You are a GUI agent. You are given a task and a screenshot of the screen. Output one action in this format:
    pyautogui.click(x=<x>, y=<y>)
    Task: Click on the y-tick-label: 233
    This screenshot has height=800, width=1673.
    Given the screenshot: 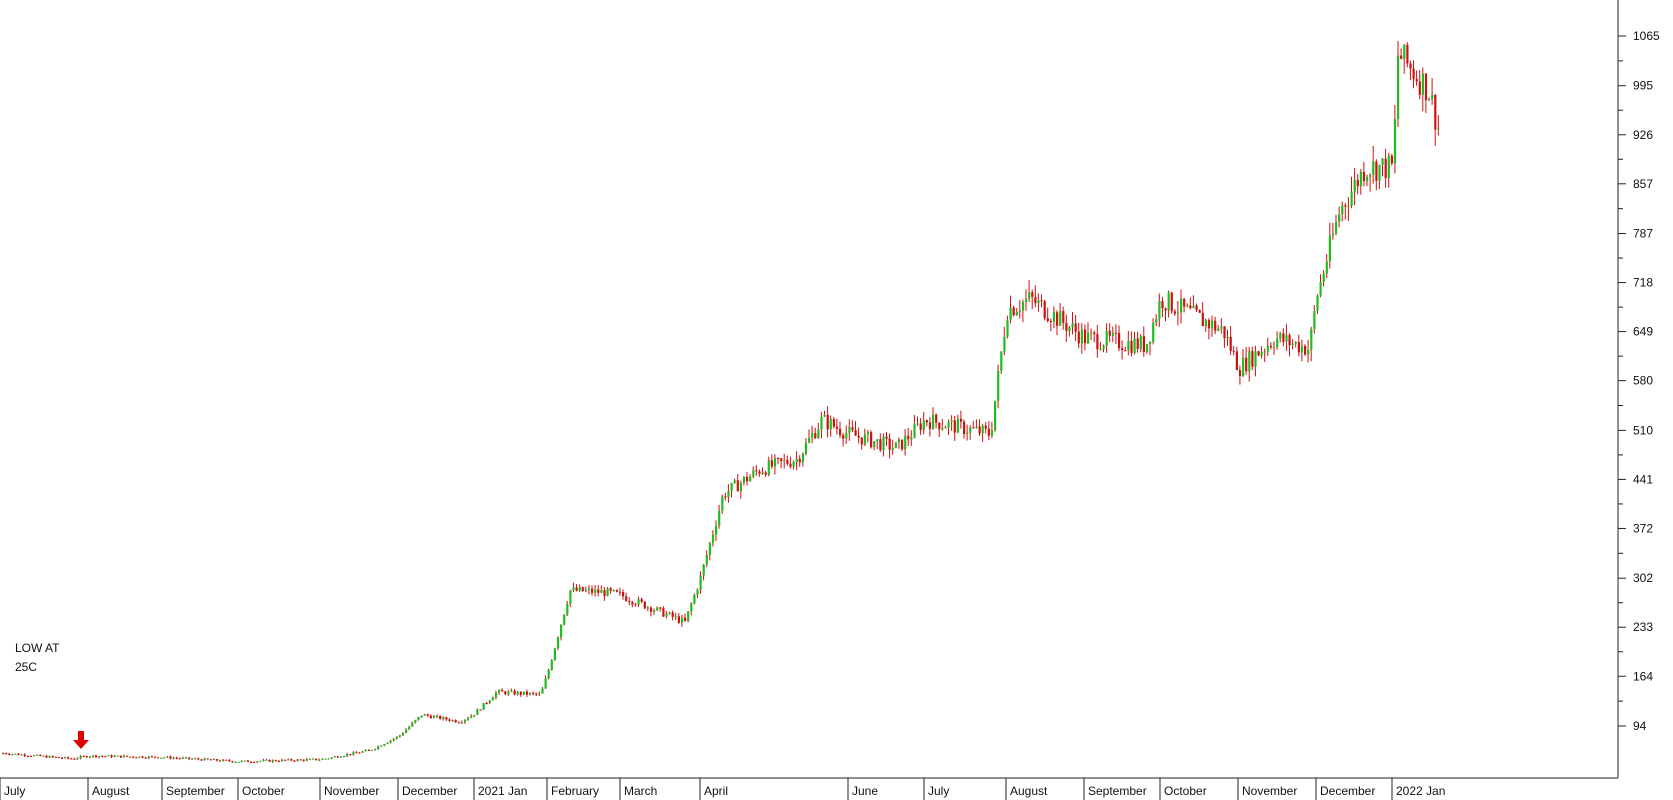 What is the action you would take?
    pyautogui.click(x=1643, y=627)
    